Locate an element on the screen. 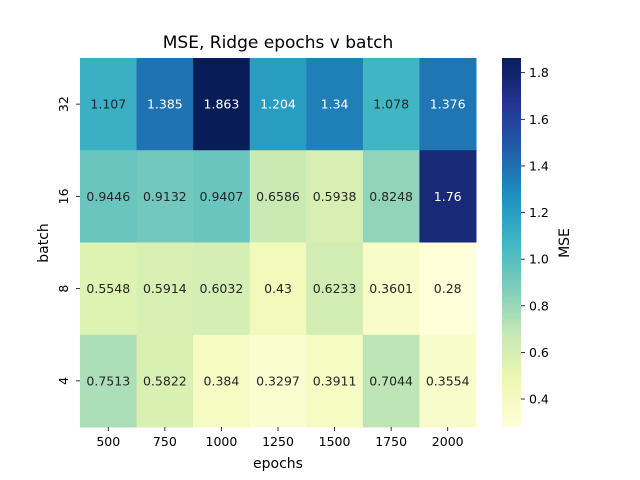  cell-value-label: 0.5914 is located at coordinates (165, 288).